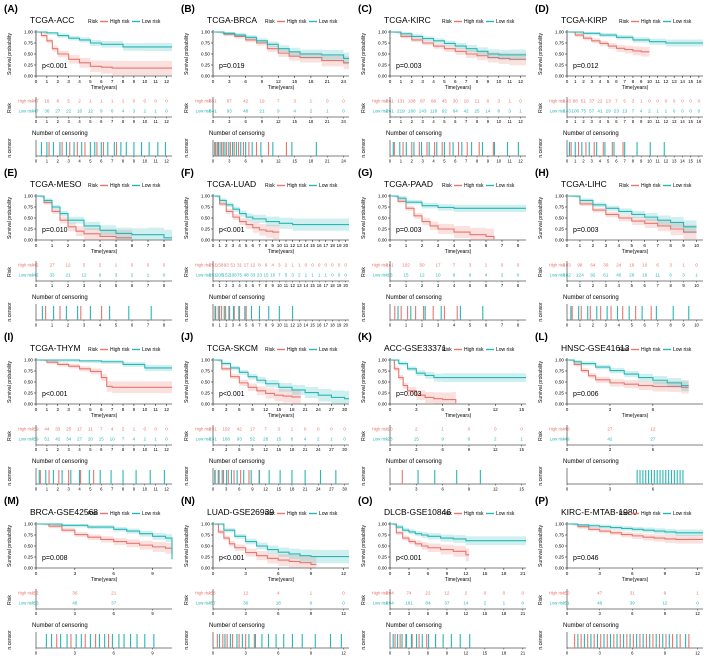 The width and height of the screenshot is (709, 659). What do you see at coordinates (226, 285) in the screenshot?
I see `risk-x-tick-label: 2` at bounding box center [226, 285].